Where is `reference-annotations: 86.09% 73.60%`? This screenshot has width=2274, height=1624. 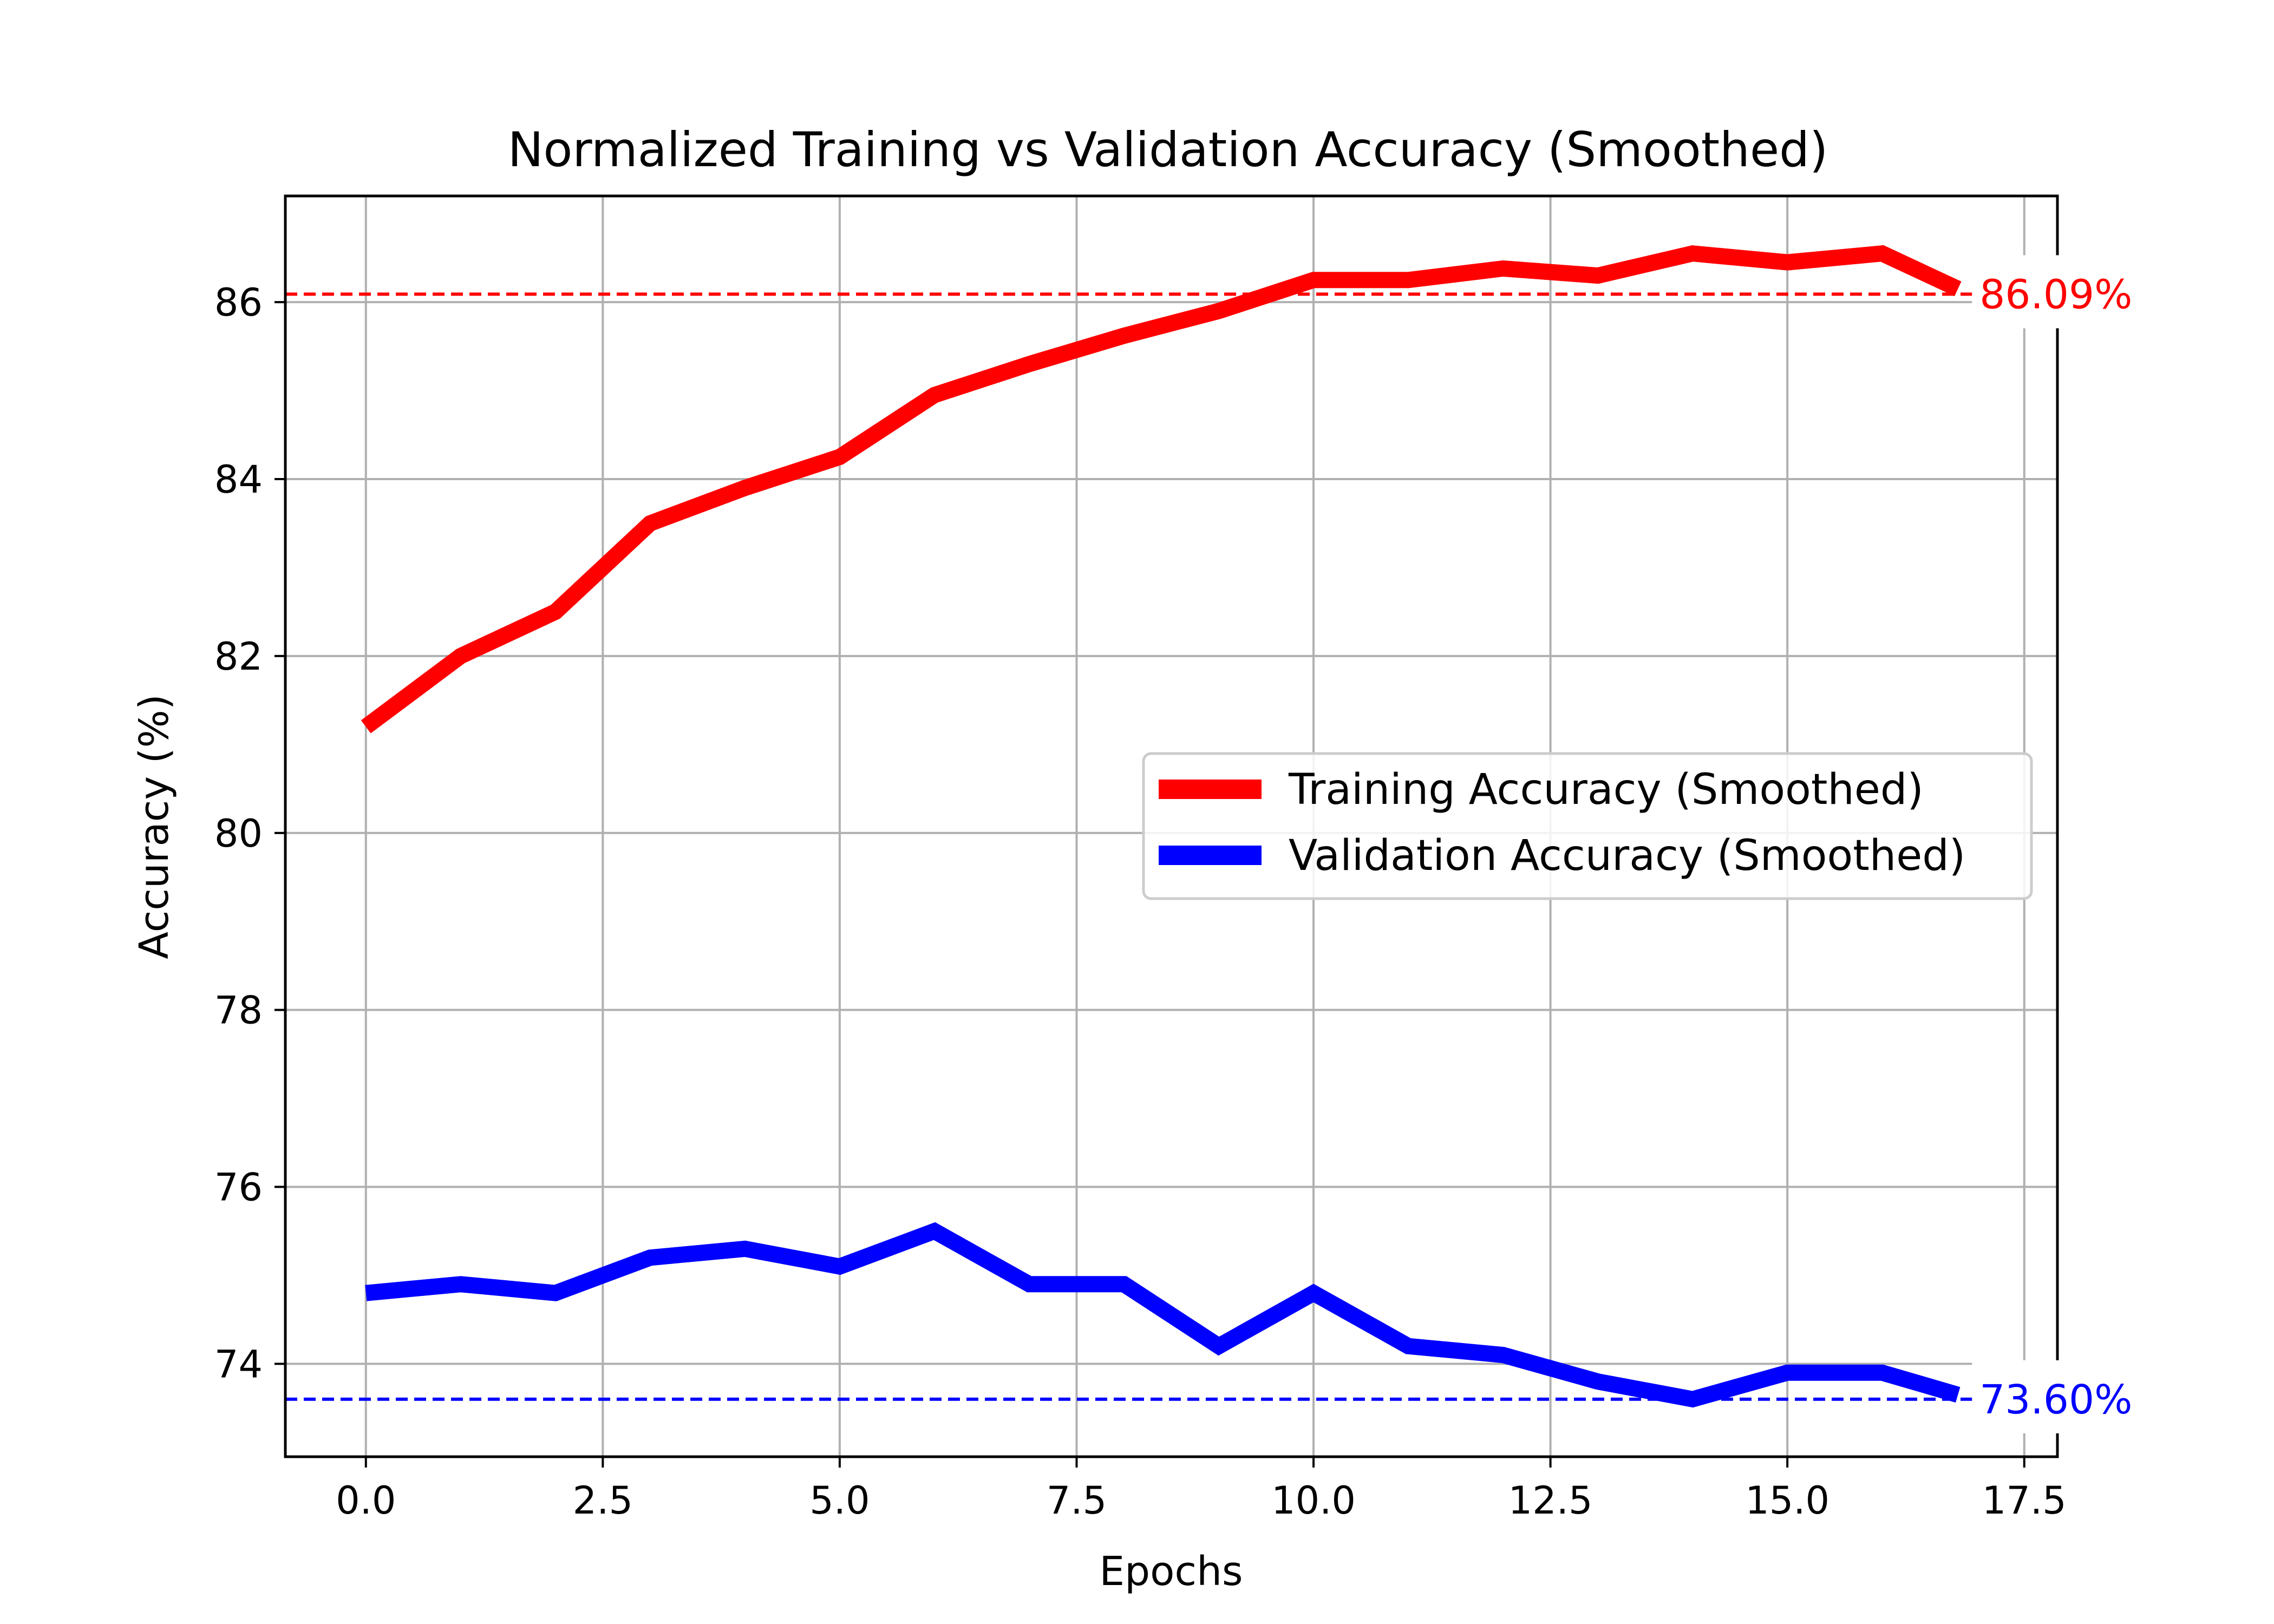 reference-annotations: 86.09% 73.60% is located at coordinates (2067, 844).